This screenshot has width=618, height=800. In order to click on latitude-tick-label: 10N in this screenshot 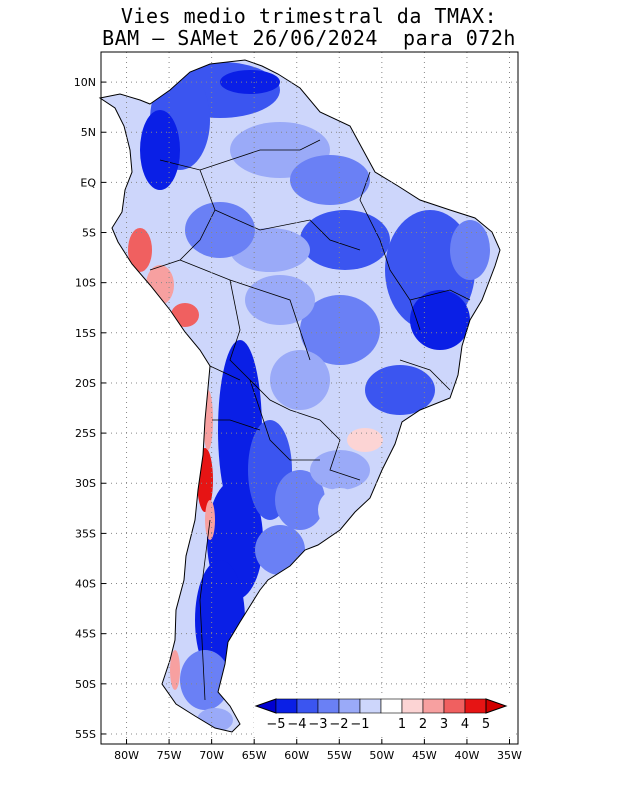, I will do `click(85, 82)`.